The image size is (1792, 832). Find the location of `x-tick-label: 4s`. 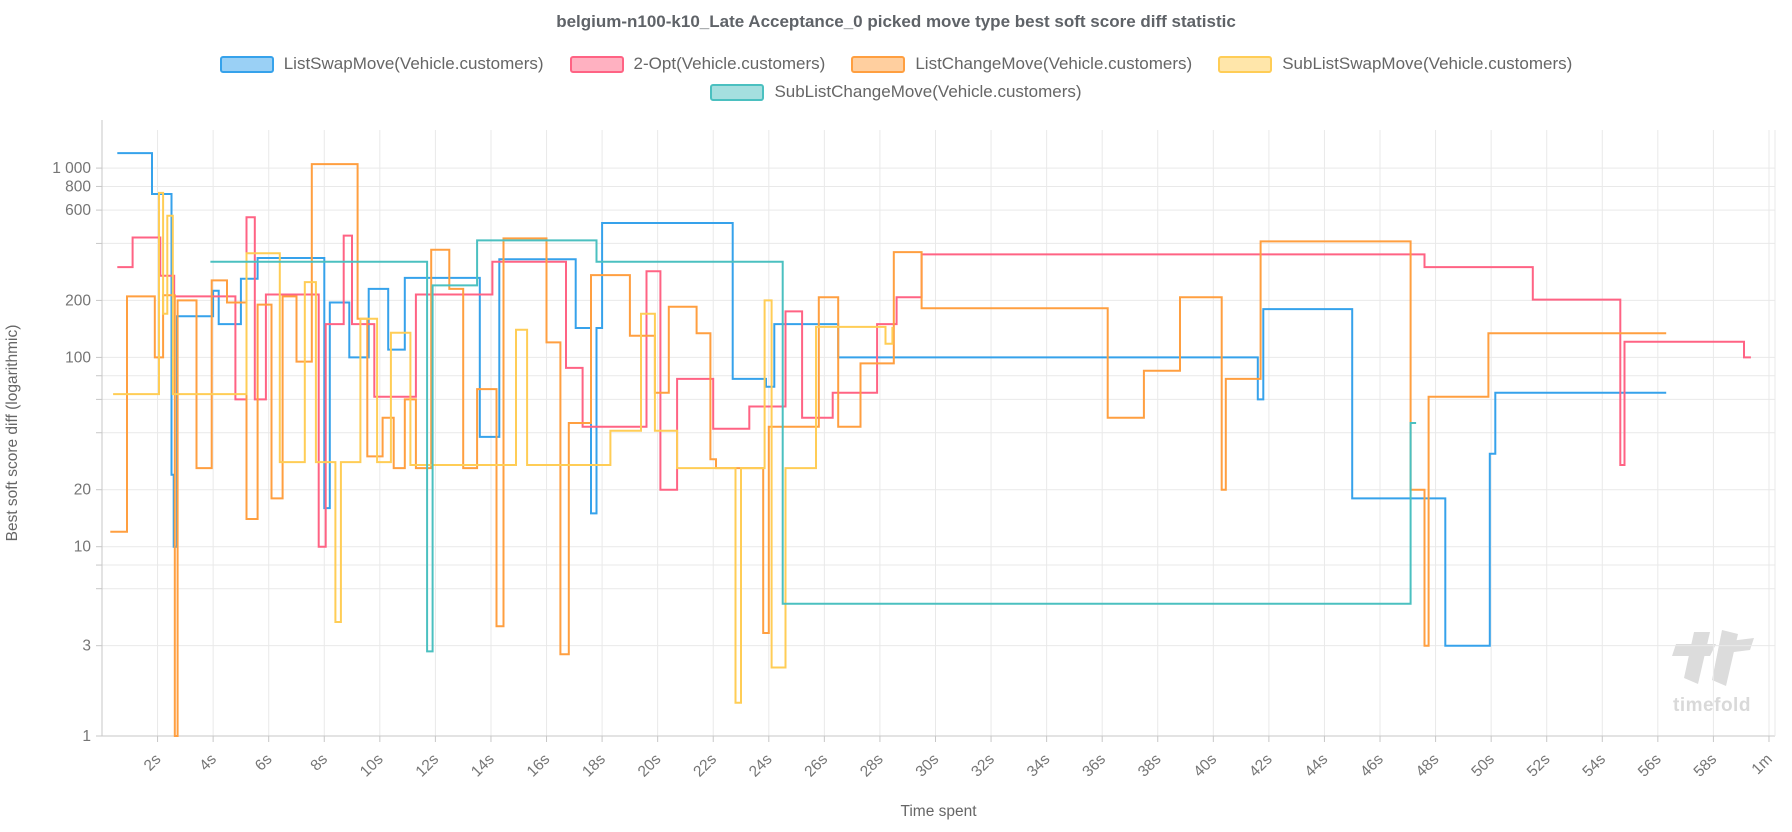

x-tick-label: 4s is located at coordinates (208, 763).